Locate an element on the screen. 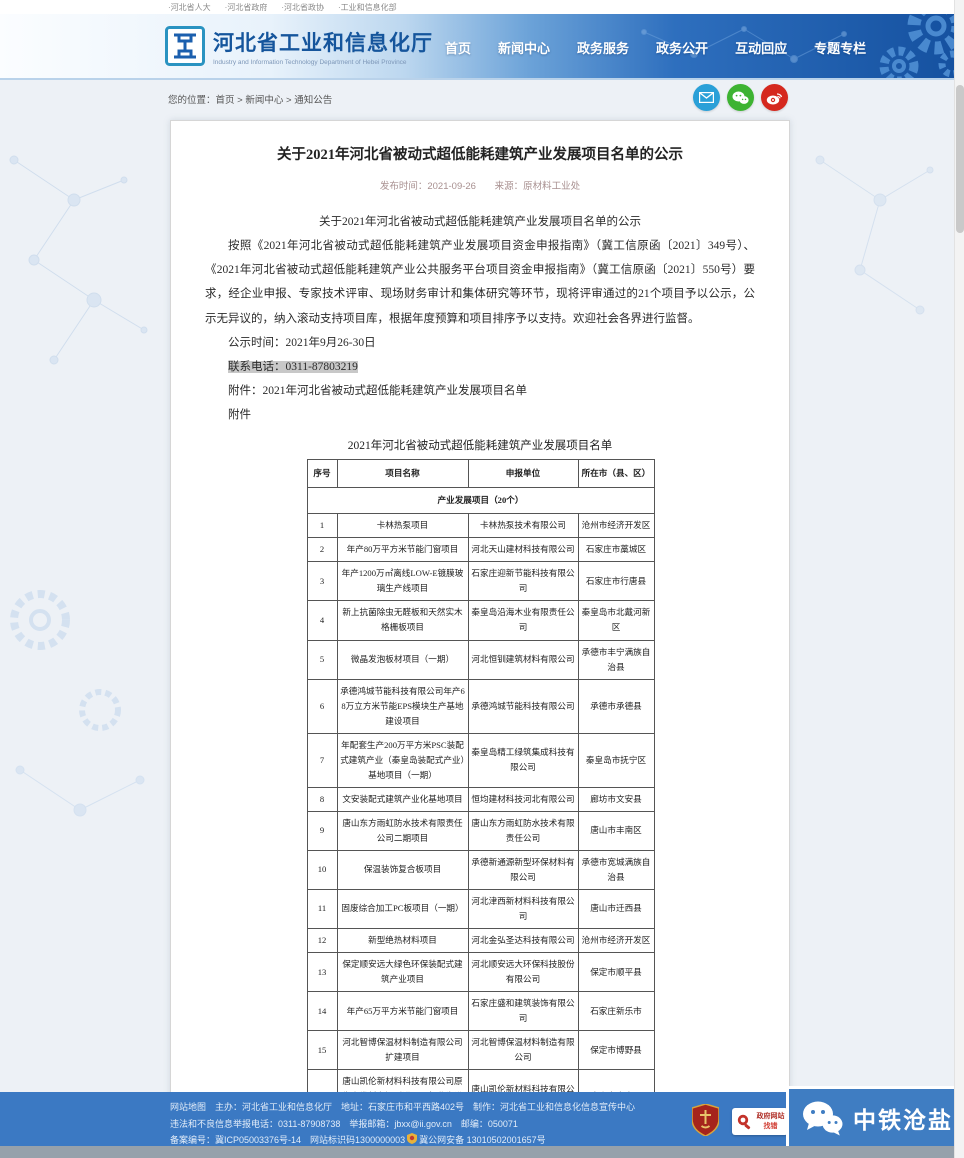 The height and width of the screenshot is (1158, 964). table-section-row: 产业发展项目（20个） is located at coordinates (480, 501).